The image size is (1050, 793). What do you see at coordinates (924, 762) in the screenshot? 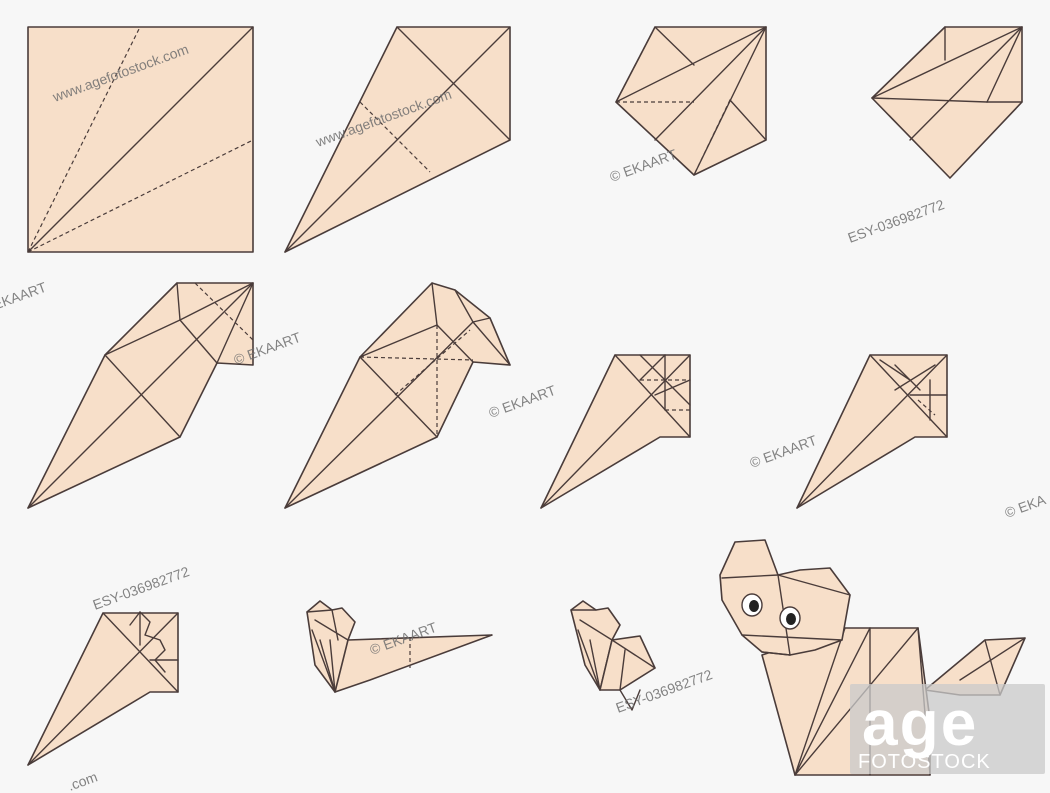
I see `logo-word-fotostock: FOTOSTOCK` at bounding box center [924, 762].